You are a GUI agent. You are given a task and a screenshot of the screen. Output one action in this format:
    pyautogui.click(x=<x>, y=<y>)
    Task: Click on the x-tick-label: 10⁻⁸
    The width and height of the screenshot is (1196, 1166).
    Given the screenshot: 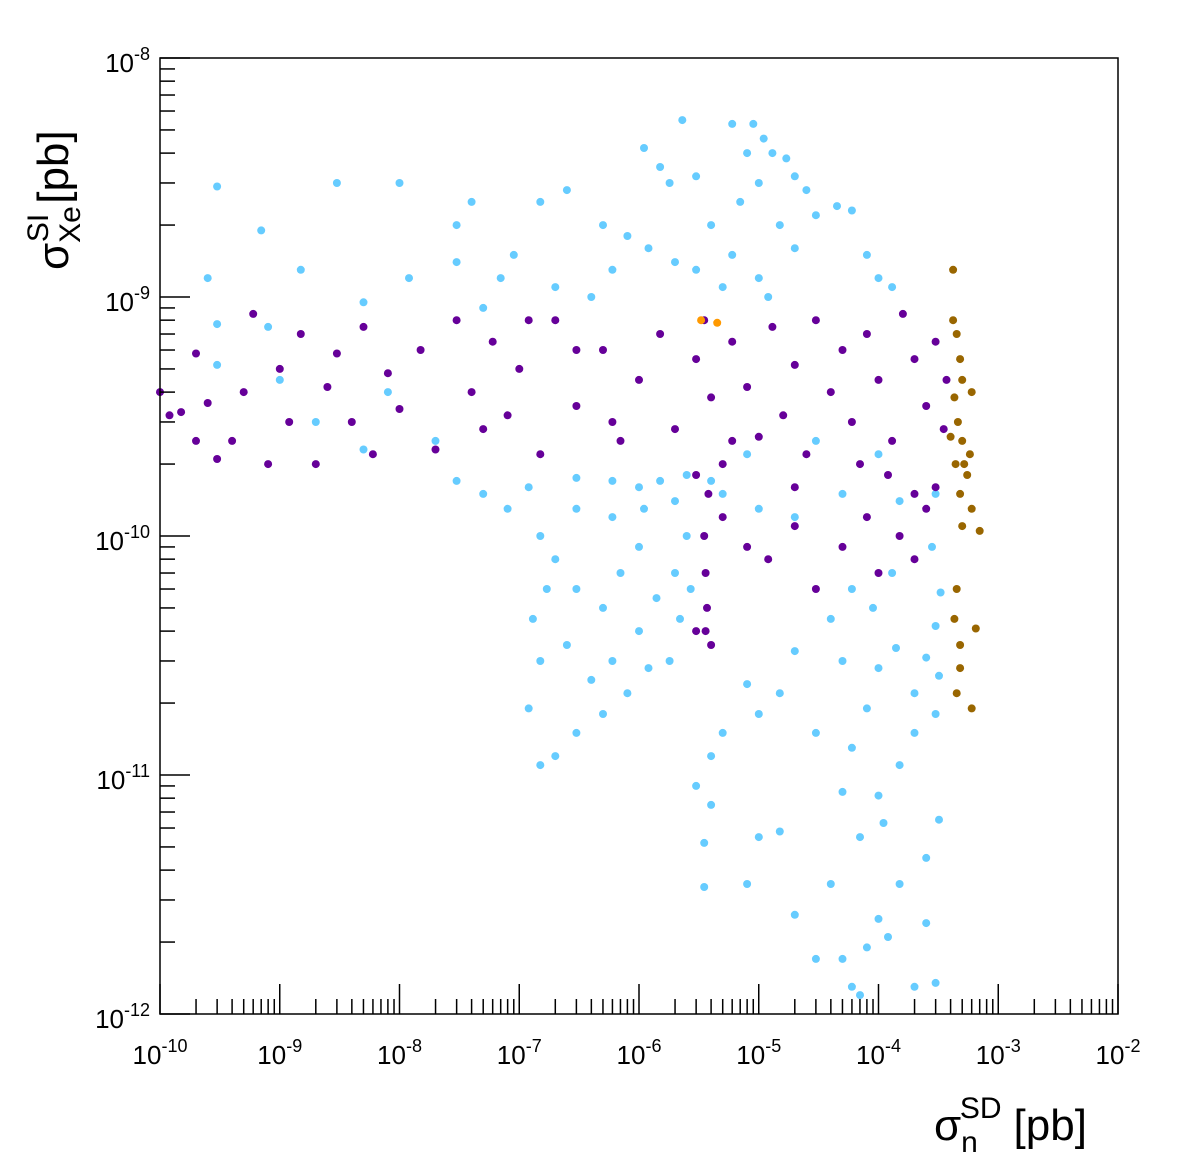 What is the action you would take?
    pyautogui.click(x=399, y=1053)
    